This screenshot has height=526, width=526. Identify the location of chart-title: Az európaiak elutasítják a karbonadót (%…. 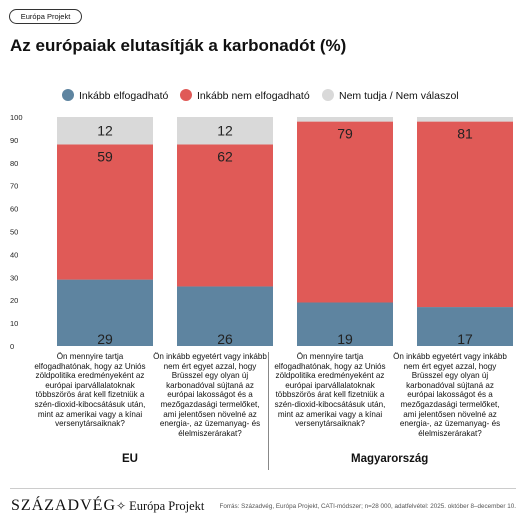
(178, 45).